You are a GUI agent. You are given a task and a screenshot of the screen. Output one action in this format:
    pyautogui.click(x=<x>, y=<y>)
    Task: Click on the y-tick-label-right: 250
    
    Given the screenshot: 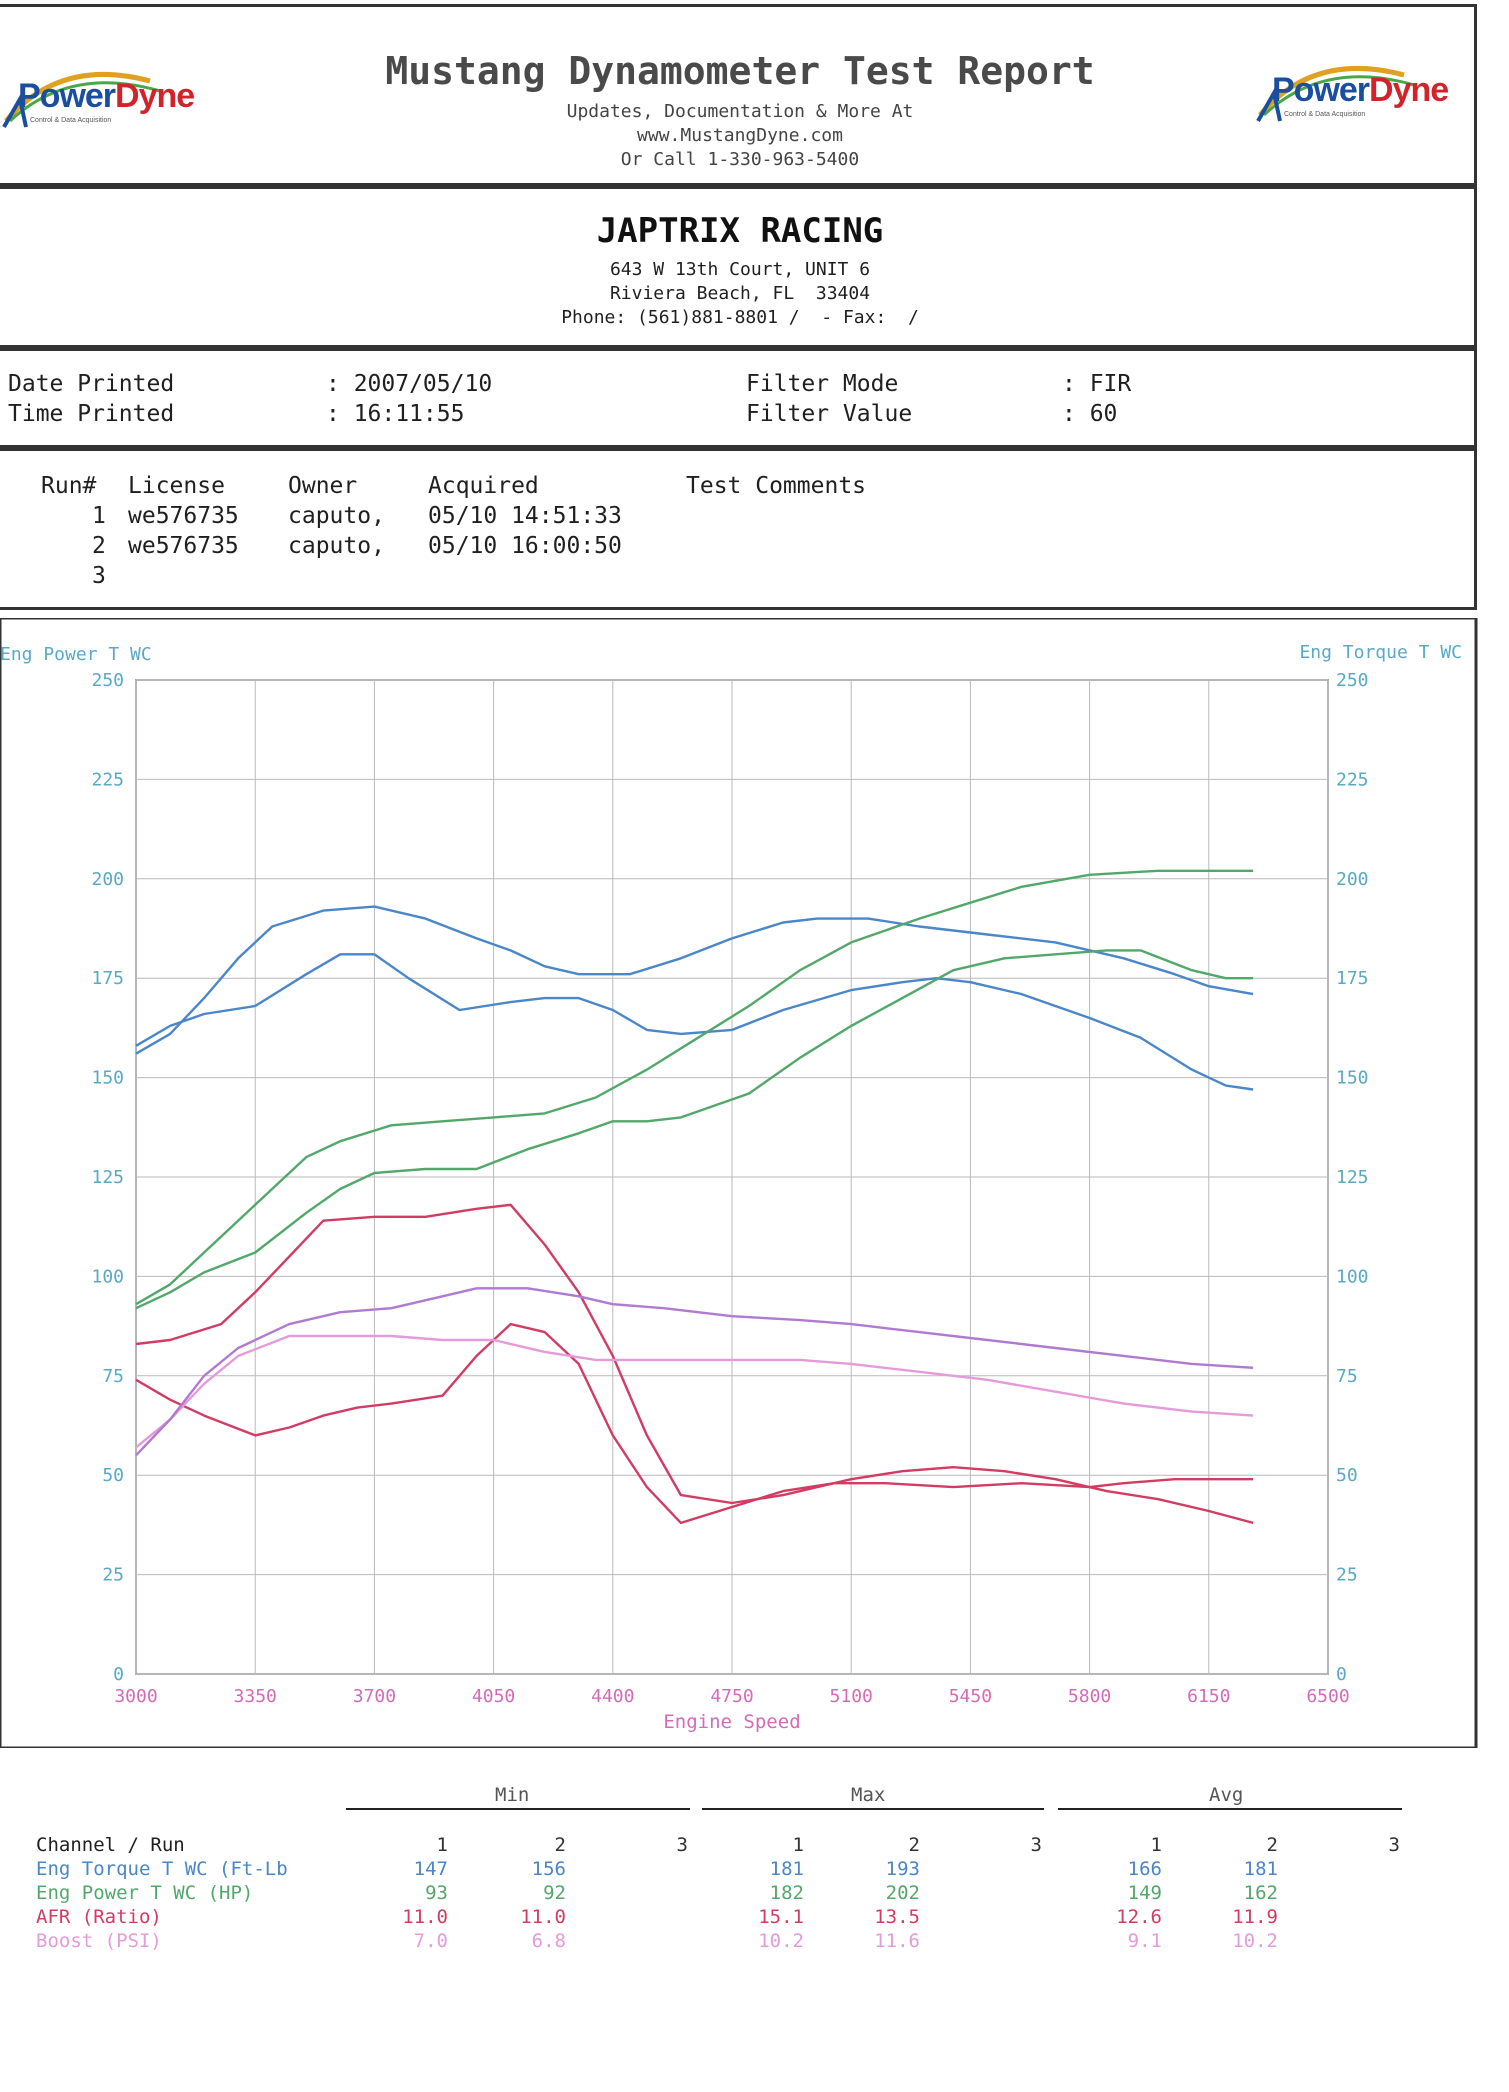 What is the action you would take?
    pyautogui.click(x=1352, y=680)
    